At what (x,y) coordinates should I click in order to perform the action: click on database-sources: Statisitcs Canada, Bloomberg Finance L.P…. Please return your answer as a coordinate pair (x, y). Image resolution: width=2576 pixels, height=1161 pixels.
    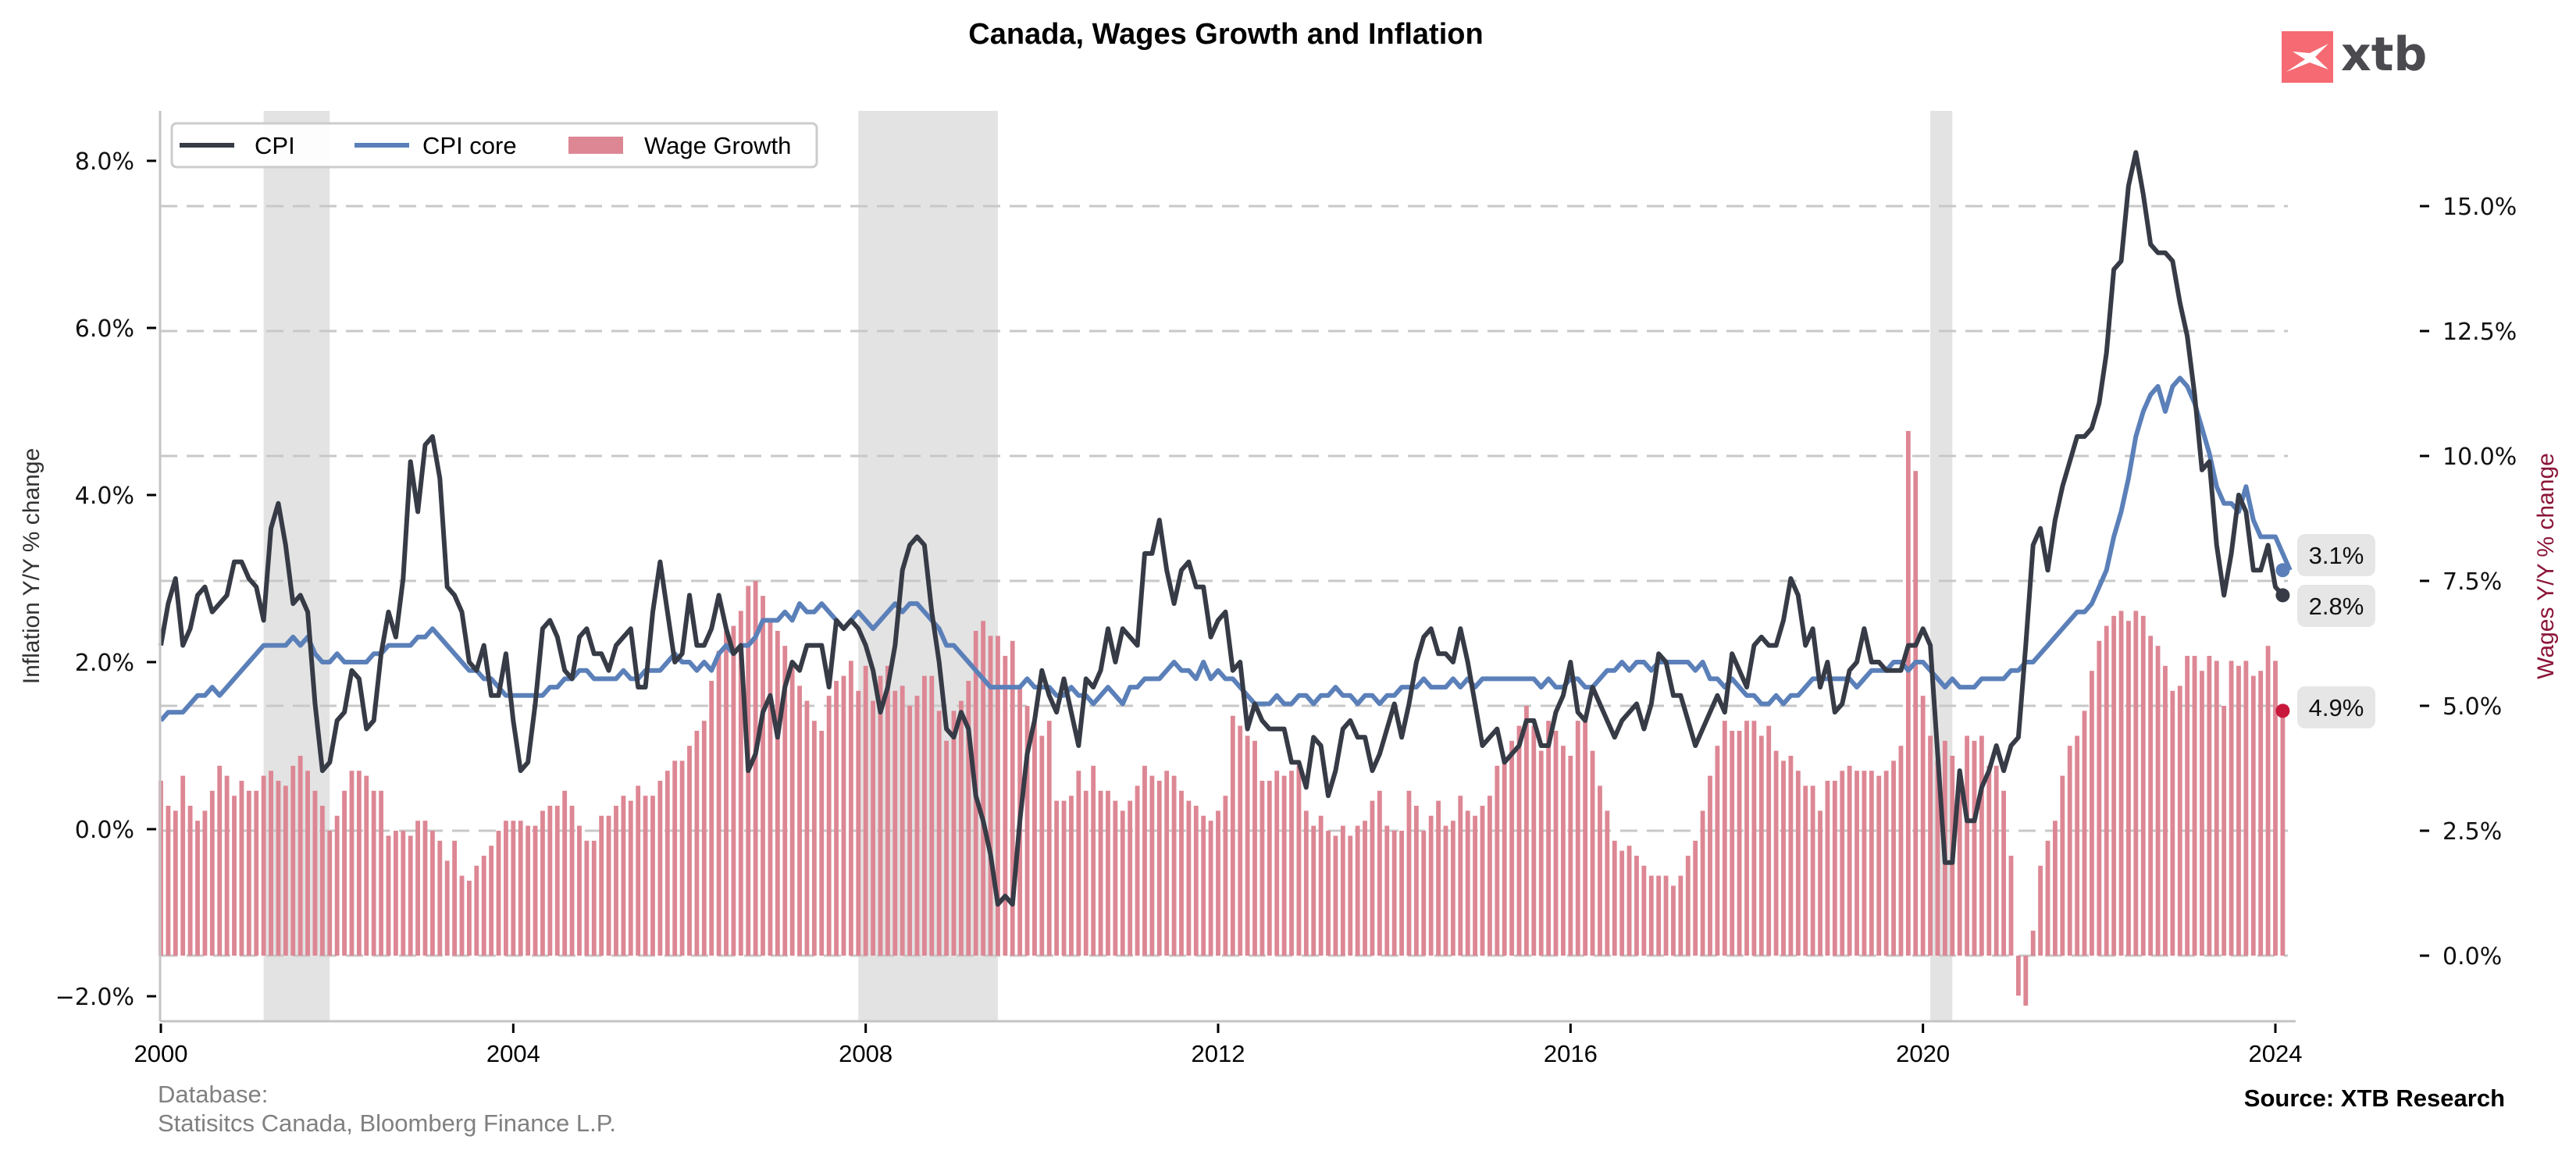
    Looking at the image, I should click on (387, 1123).